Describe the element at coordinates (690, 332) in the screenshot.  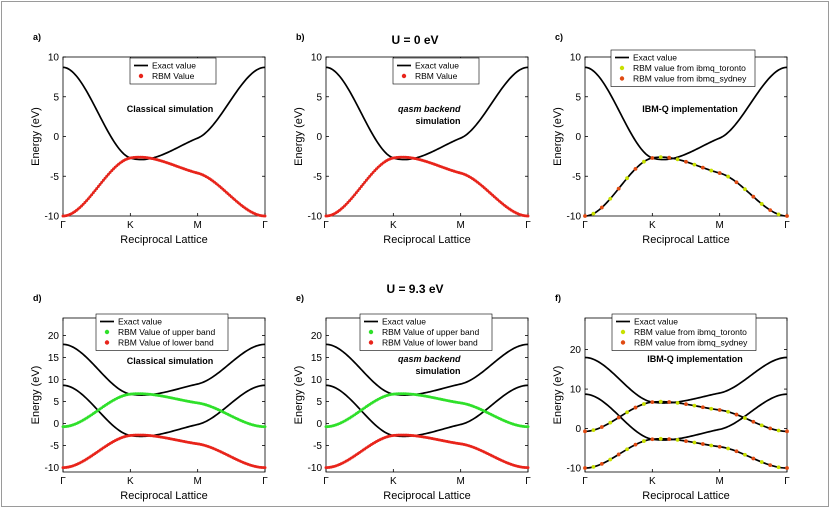
I see `legend-entry: RBM value from ibmq_toronto` at that location.